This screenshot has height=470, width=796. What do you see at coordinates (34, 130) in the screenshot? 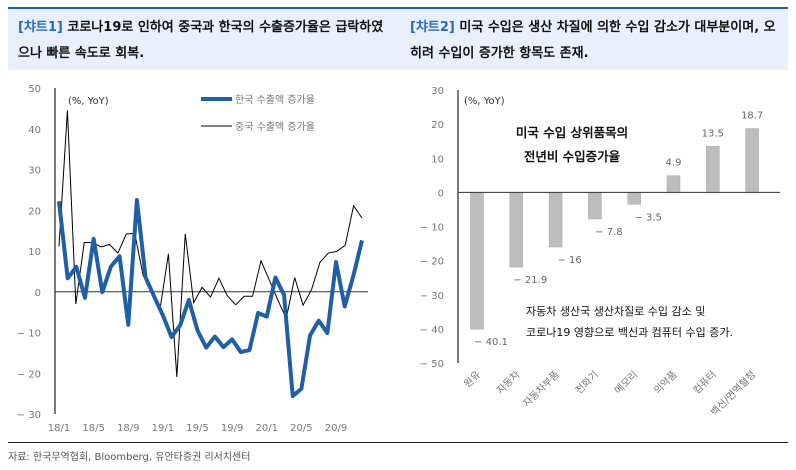
I see `y-tick-label: 40` at bounding box center [34, 130].